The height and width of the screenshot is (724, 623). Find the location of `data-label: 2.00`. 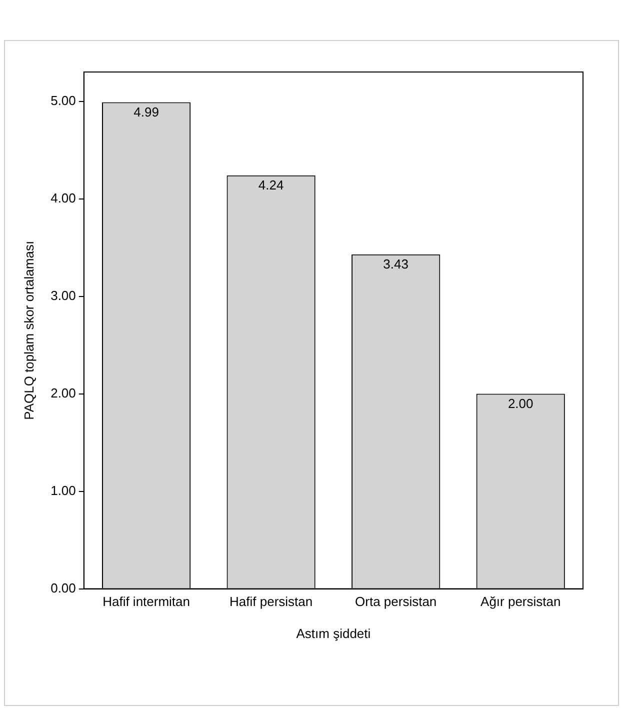

data-label: 2.00 is located at coordinates (521, 403).